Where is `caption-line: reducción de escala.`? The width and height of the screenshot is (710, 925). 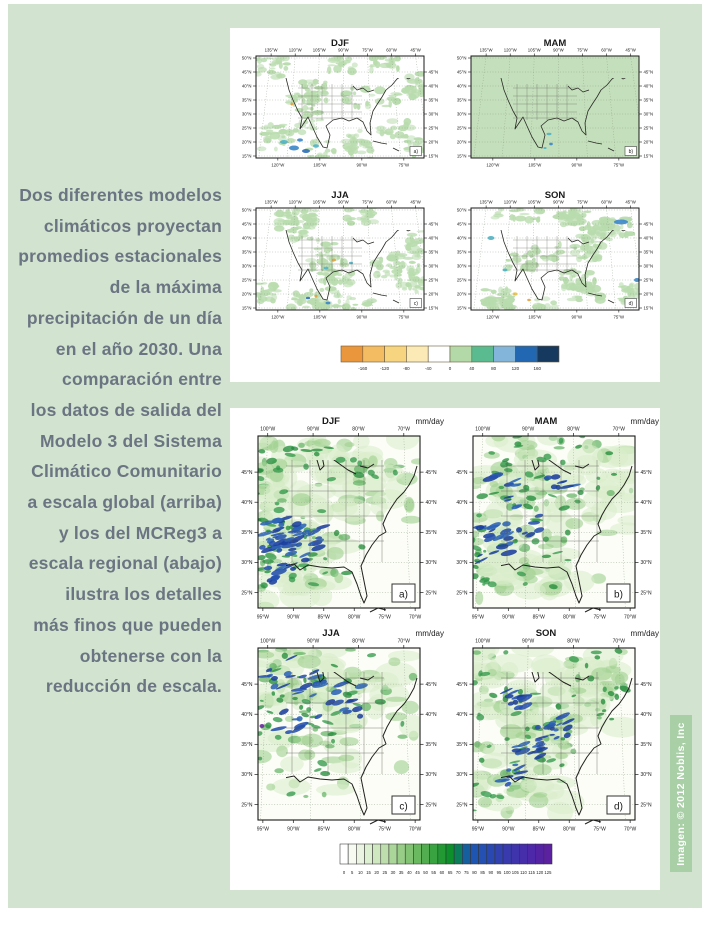 caption-line: reducción de escala. is located at coordinates (133, 686).